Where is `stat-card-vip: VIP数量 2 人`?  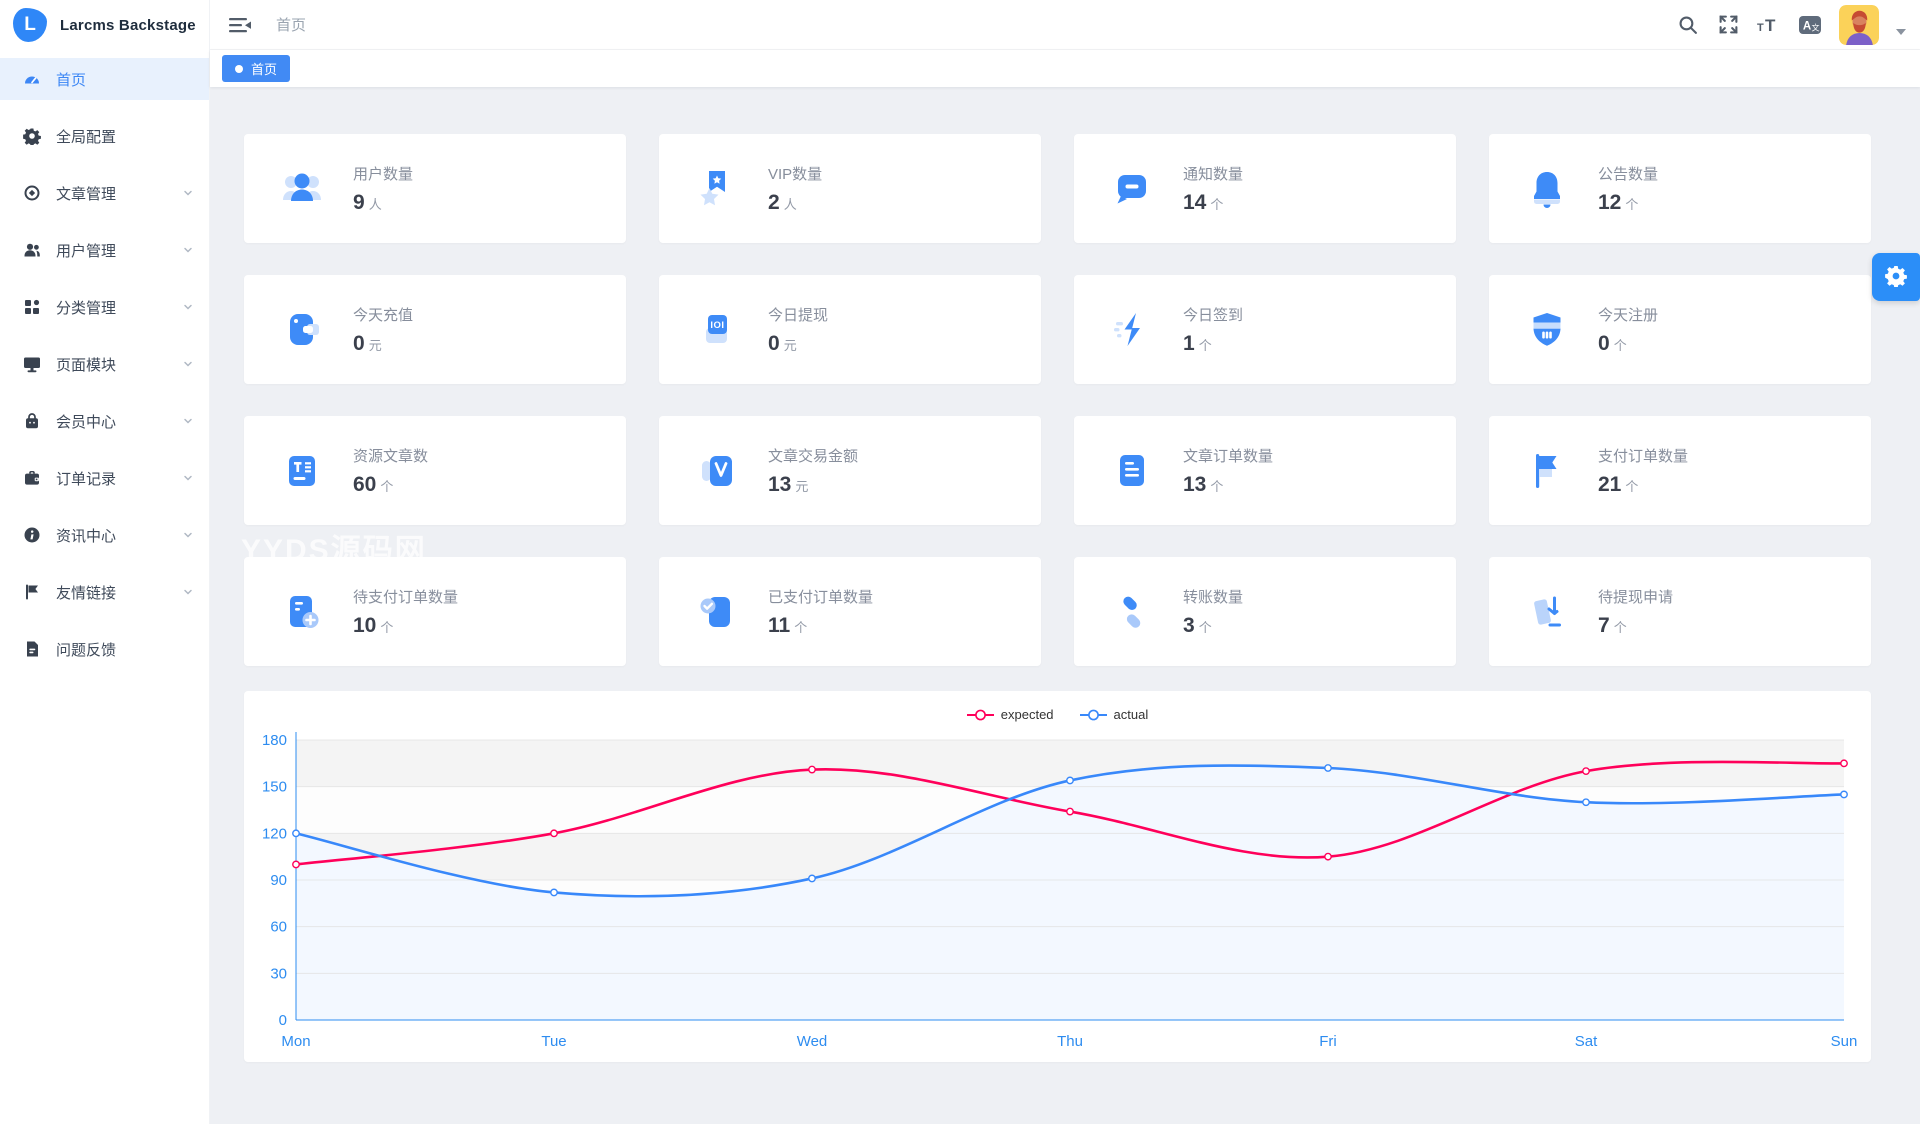 stat-card-vip: VIP数量 2 人 is located at coordinates (850, 188).